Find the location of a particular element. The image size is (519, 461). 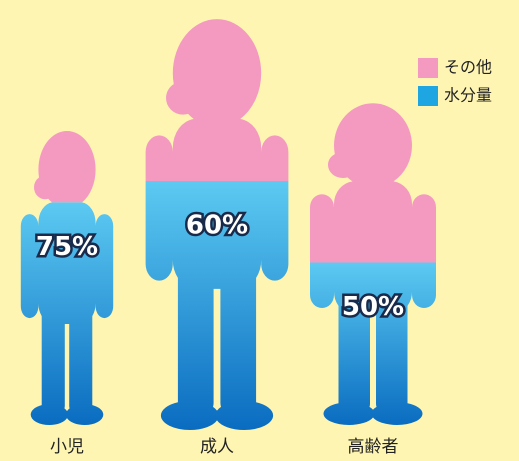

value-label: 75% is located at coordinates (67, 247).